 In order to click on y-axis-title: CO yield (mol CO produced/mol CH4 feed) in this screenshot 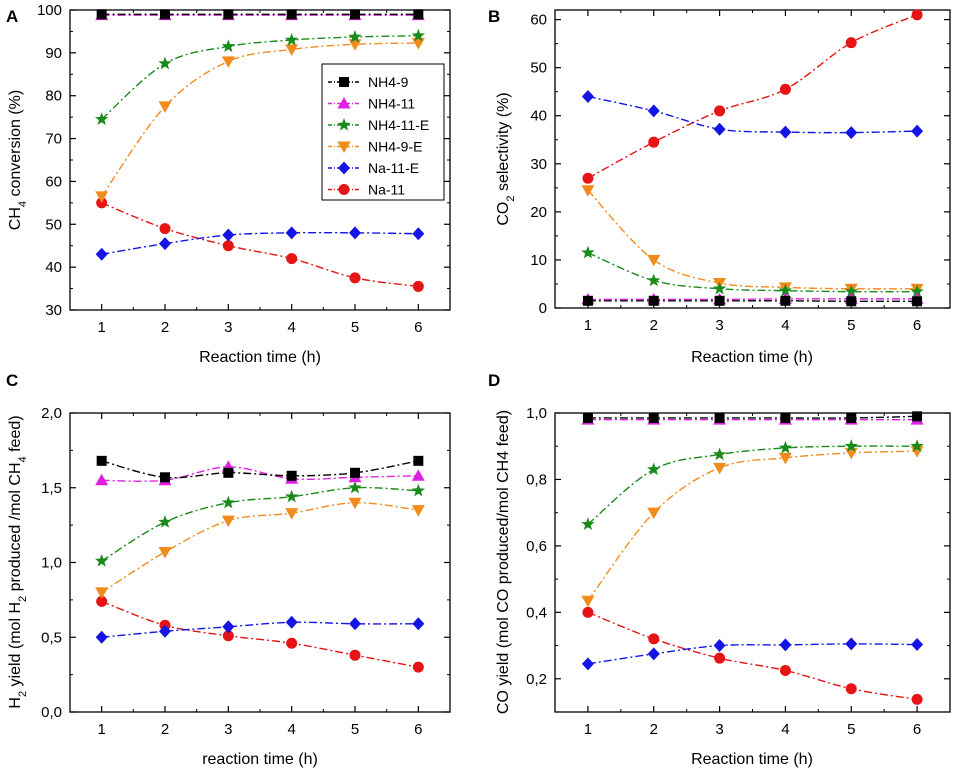, I will do `click(503, 562)`.